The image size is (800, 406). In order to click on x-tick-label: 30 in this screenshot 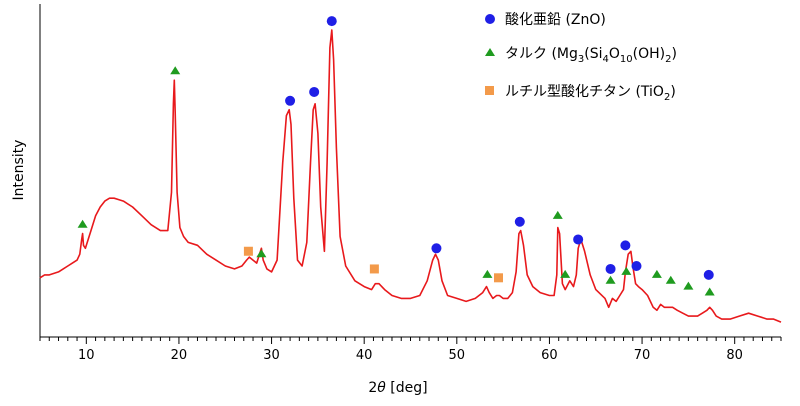, I will do `click(271, 355)`.